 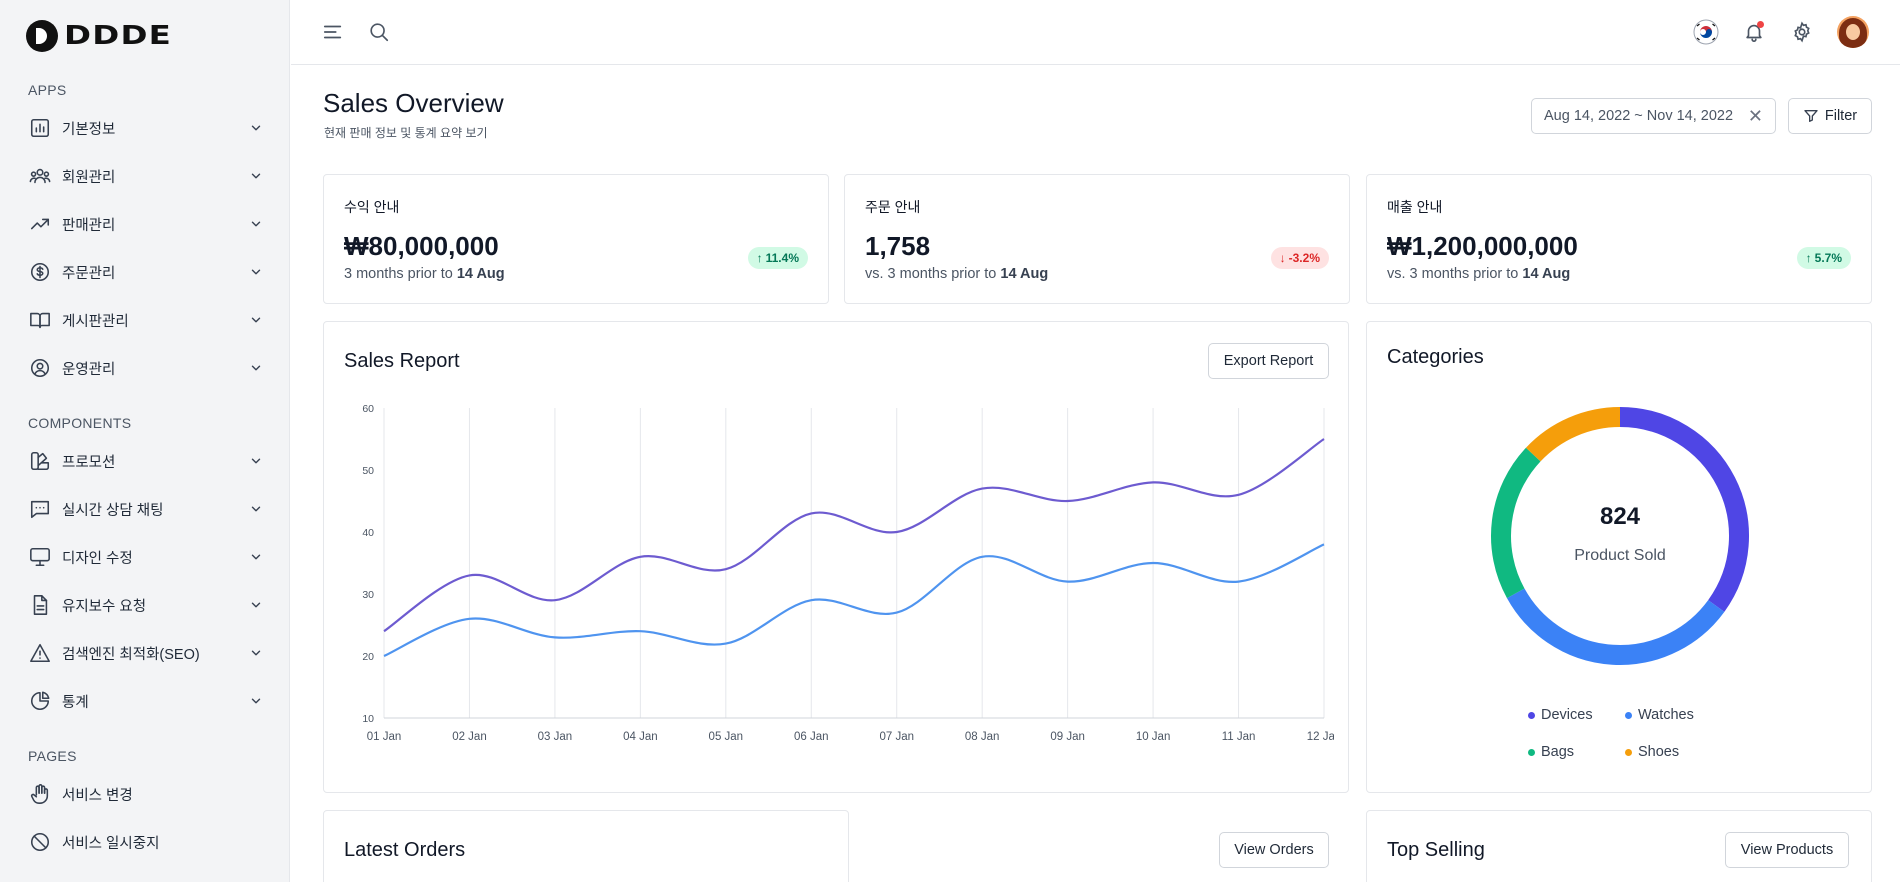 I want to click on stat-value: ₩1,200,000,000, so click(x=1482, y=246).